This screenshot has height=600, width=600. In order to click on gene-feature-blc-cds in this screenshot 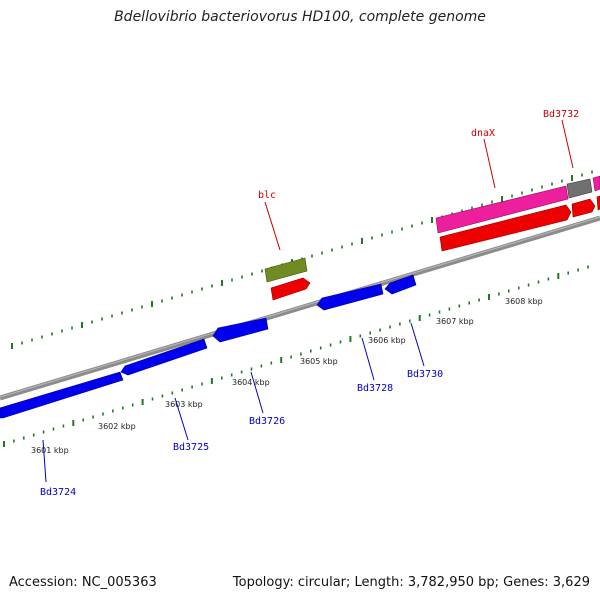, I will do `click(290, 289)`.